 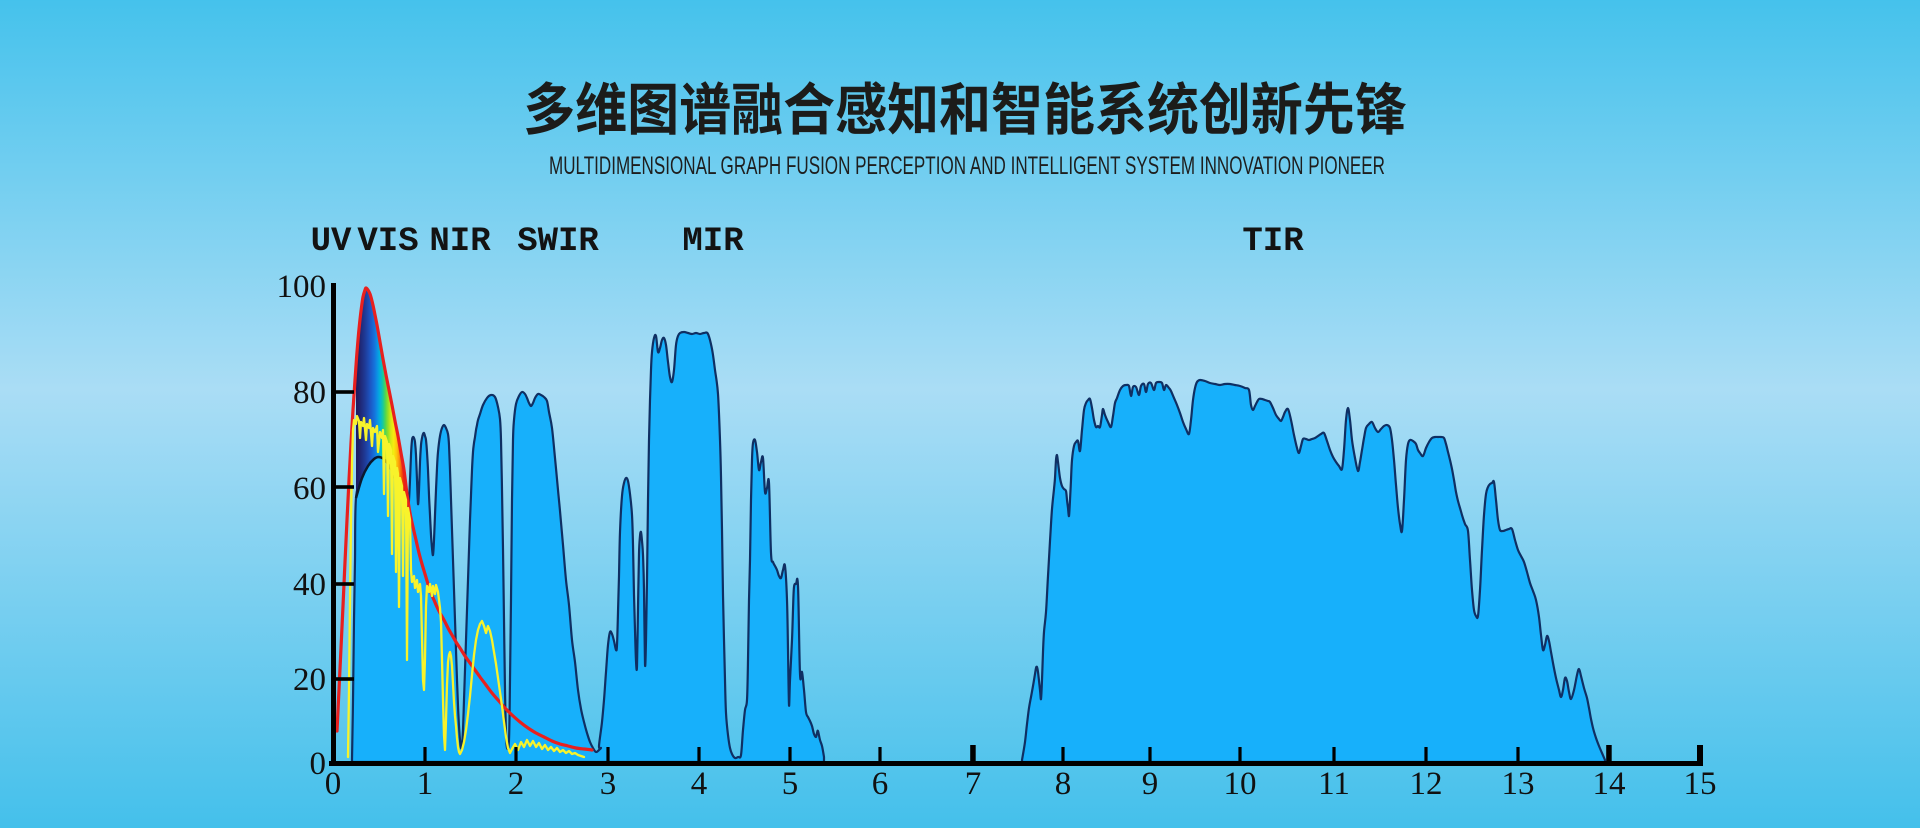 I want to click on svg-text: 5, so click(x=790, y=784).